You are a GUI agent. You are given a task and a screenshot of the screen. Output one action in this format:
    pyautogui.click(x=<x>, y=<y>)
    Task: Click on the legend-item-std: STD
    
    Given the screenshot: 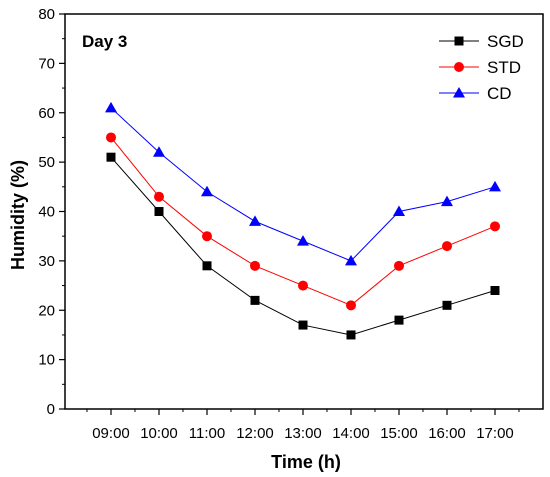 What is the action you would take?
    pyautogui.click(x=480, y=67)
    